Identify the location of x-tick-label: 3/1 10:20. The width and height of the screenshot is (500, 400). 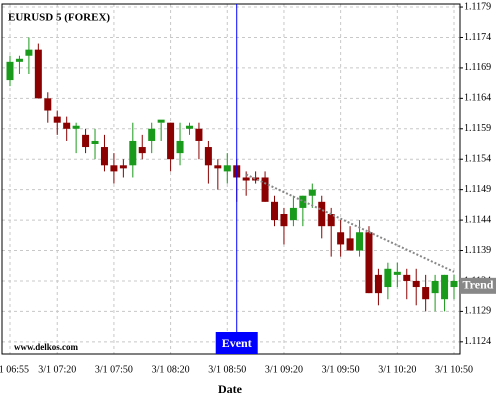
(397, 369).